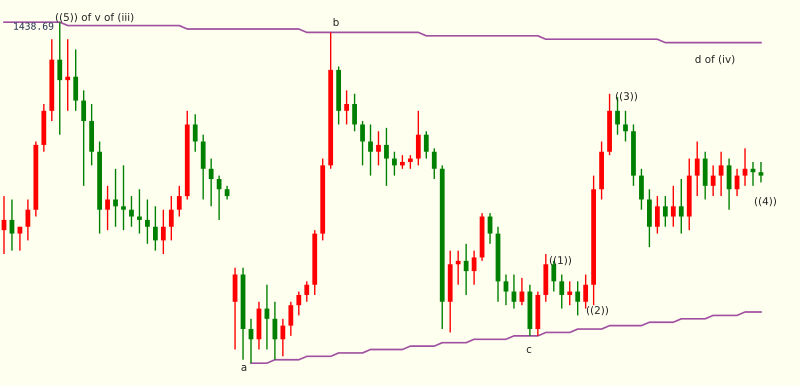 The image size is (800, 386). What do you see at coordinates (336, 22) in the screenshot?
I see `annotation: b` at bounding box center [336, 22].